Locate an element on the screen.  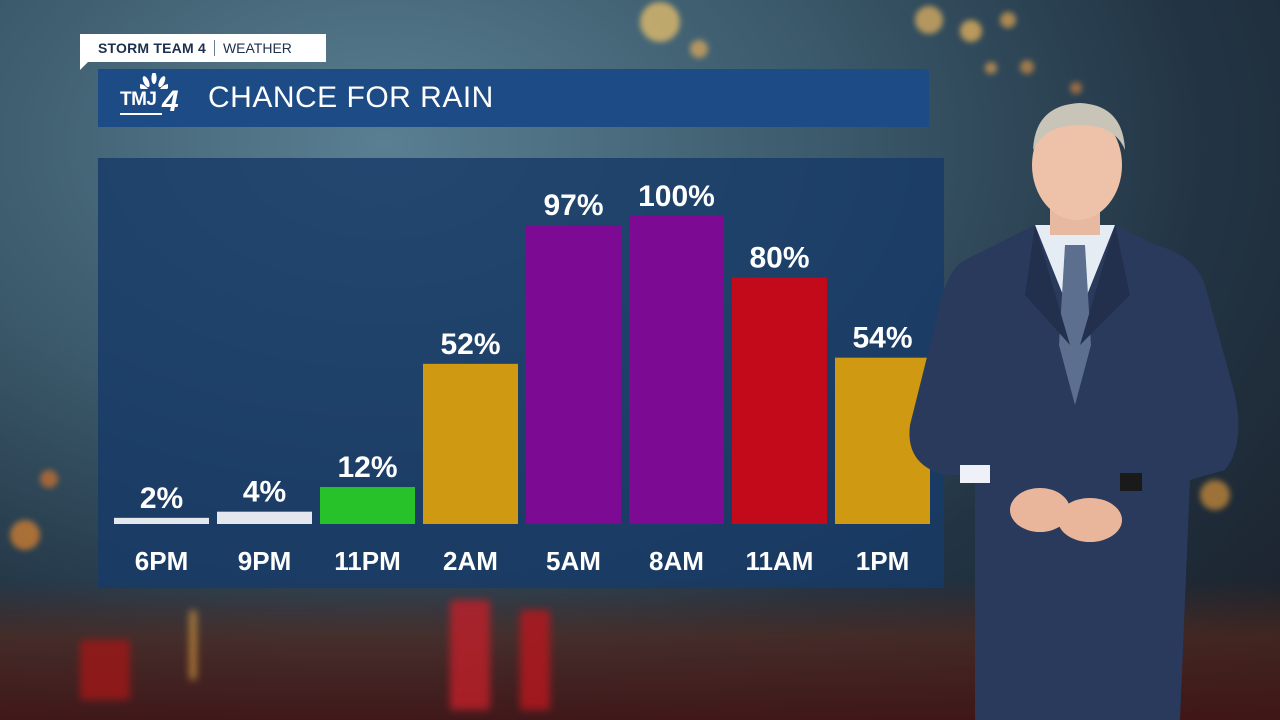
data-label-11am: 80% is located at coordinates (779, 258).